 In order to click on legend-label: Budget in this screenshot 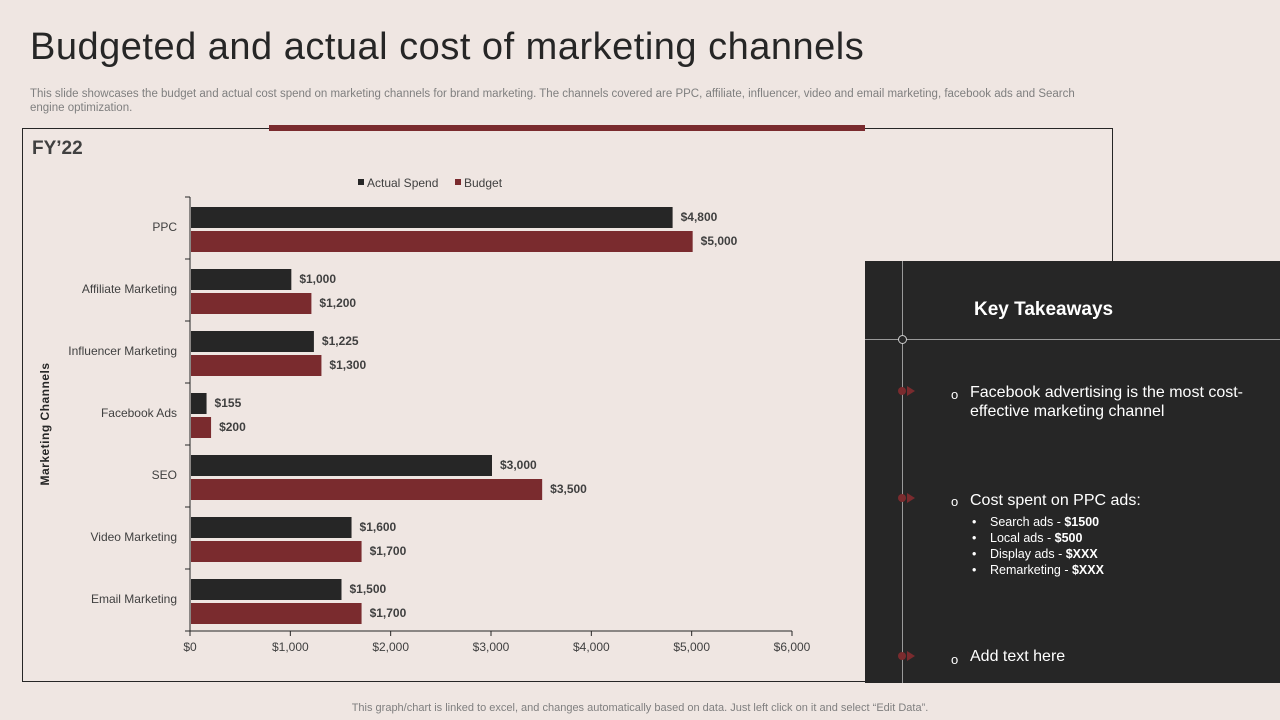, I will do `click(483, 183)`.